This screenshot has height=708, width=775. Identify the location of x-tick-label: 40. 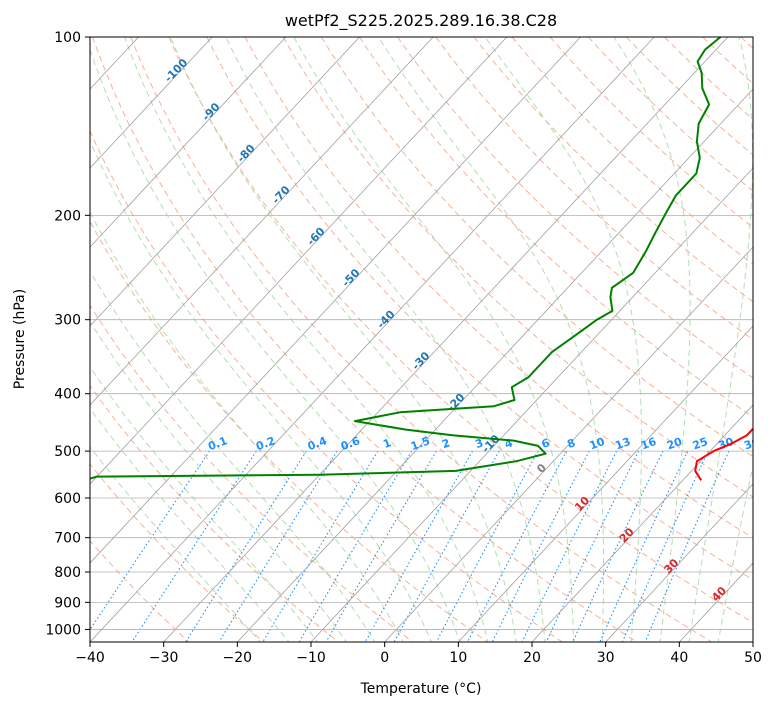
(679, 658).